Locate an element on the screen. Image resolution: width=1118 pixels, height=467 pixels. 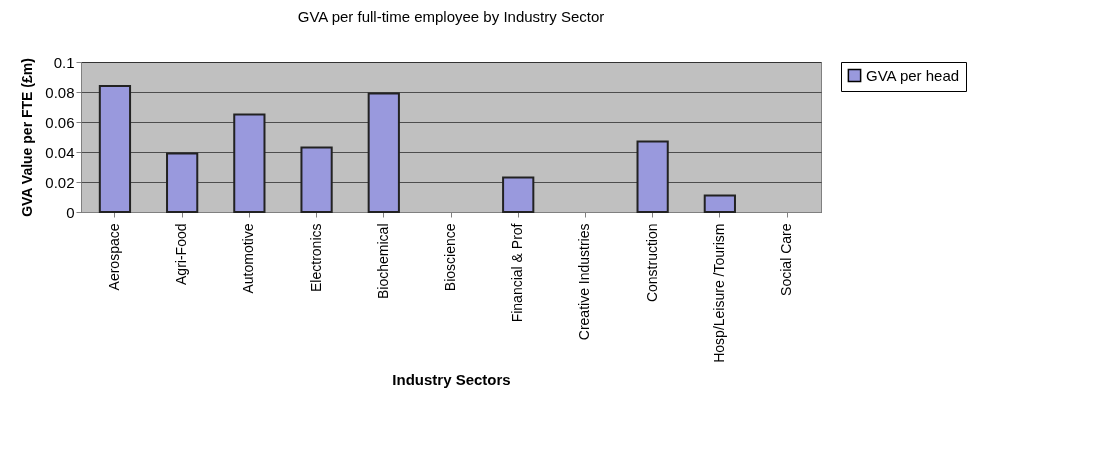
x-tick-label: Social Care is located at coordinates (786, 259).